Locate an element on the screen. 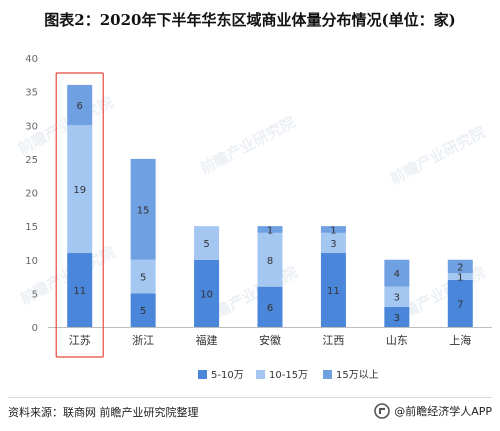 Image resolution: width=500 pixels, height=431 pixels. chart-title: 图表2：2020年下半年华东区域商业体量分布情况(单位：家) is located at coordinates (250, 20).